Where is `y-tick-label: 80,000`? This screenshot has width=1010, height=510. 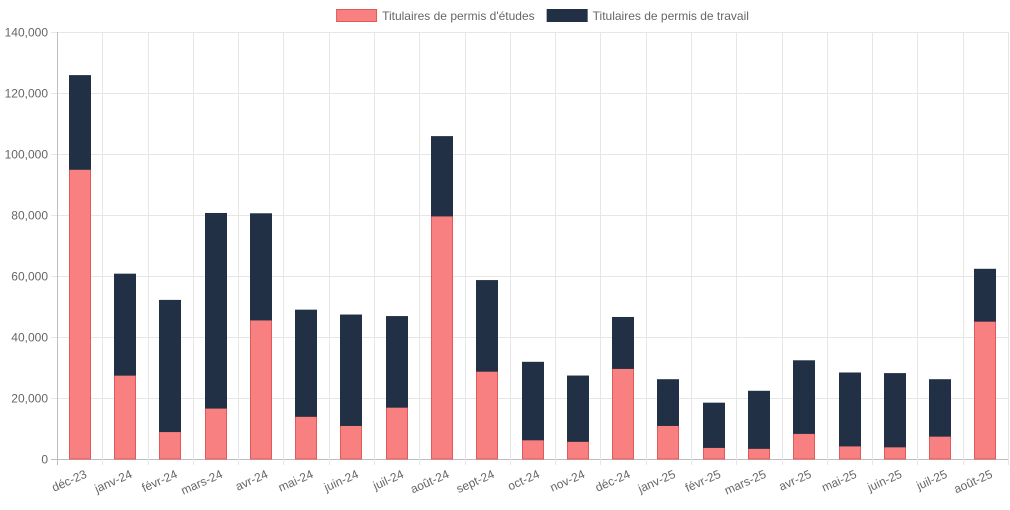 y-tick-label: 80,000 is located at coordinates (29, 216).